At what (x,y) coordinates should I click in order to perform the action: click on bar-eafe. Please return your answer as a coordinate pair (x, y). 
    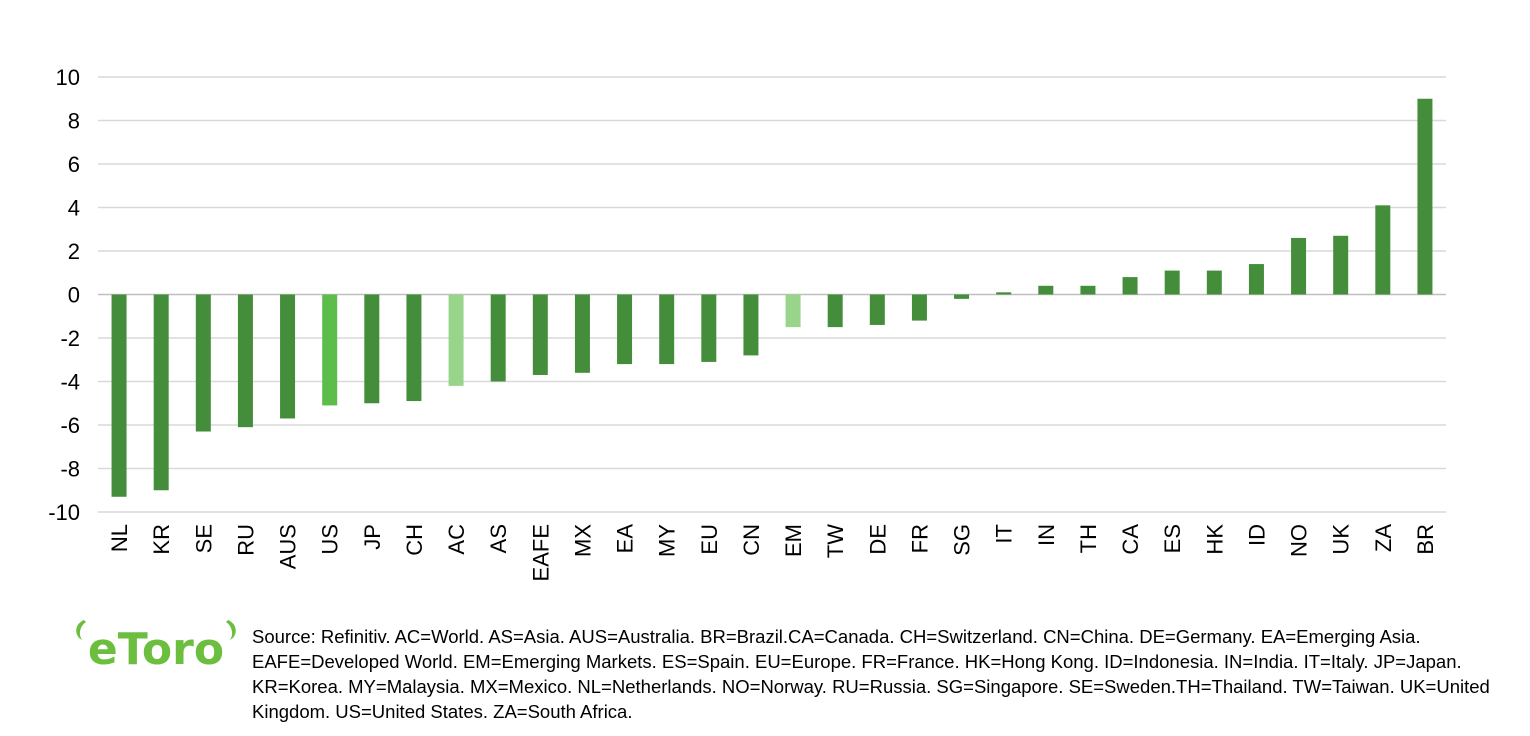
    Looking at the image, I should click on (540, 334).